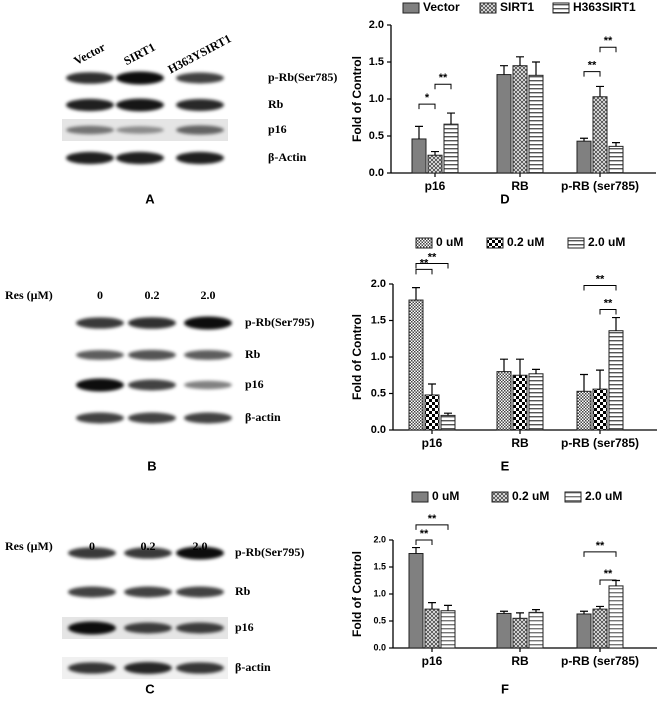  I want to click on y-axis-label: Fold of Control, so click(357, 99).